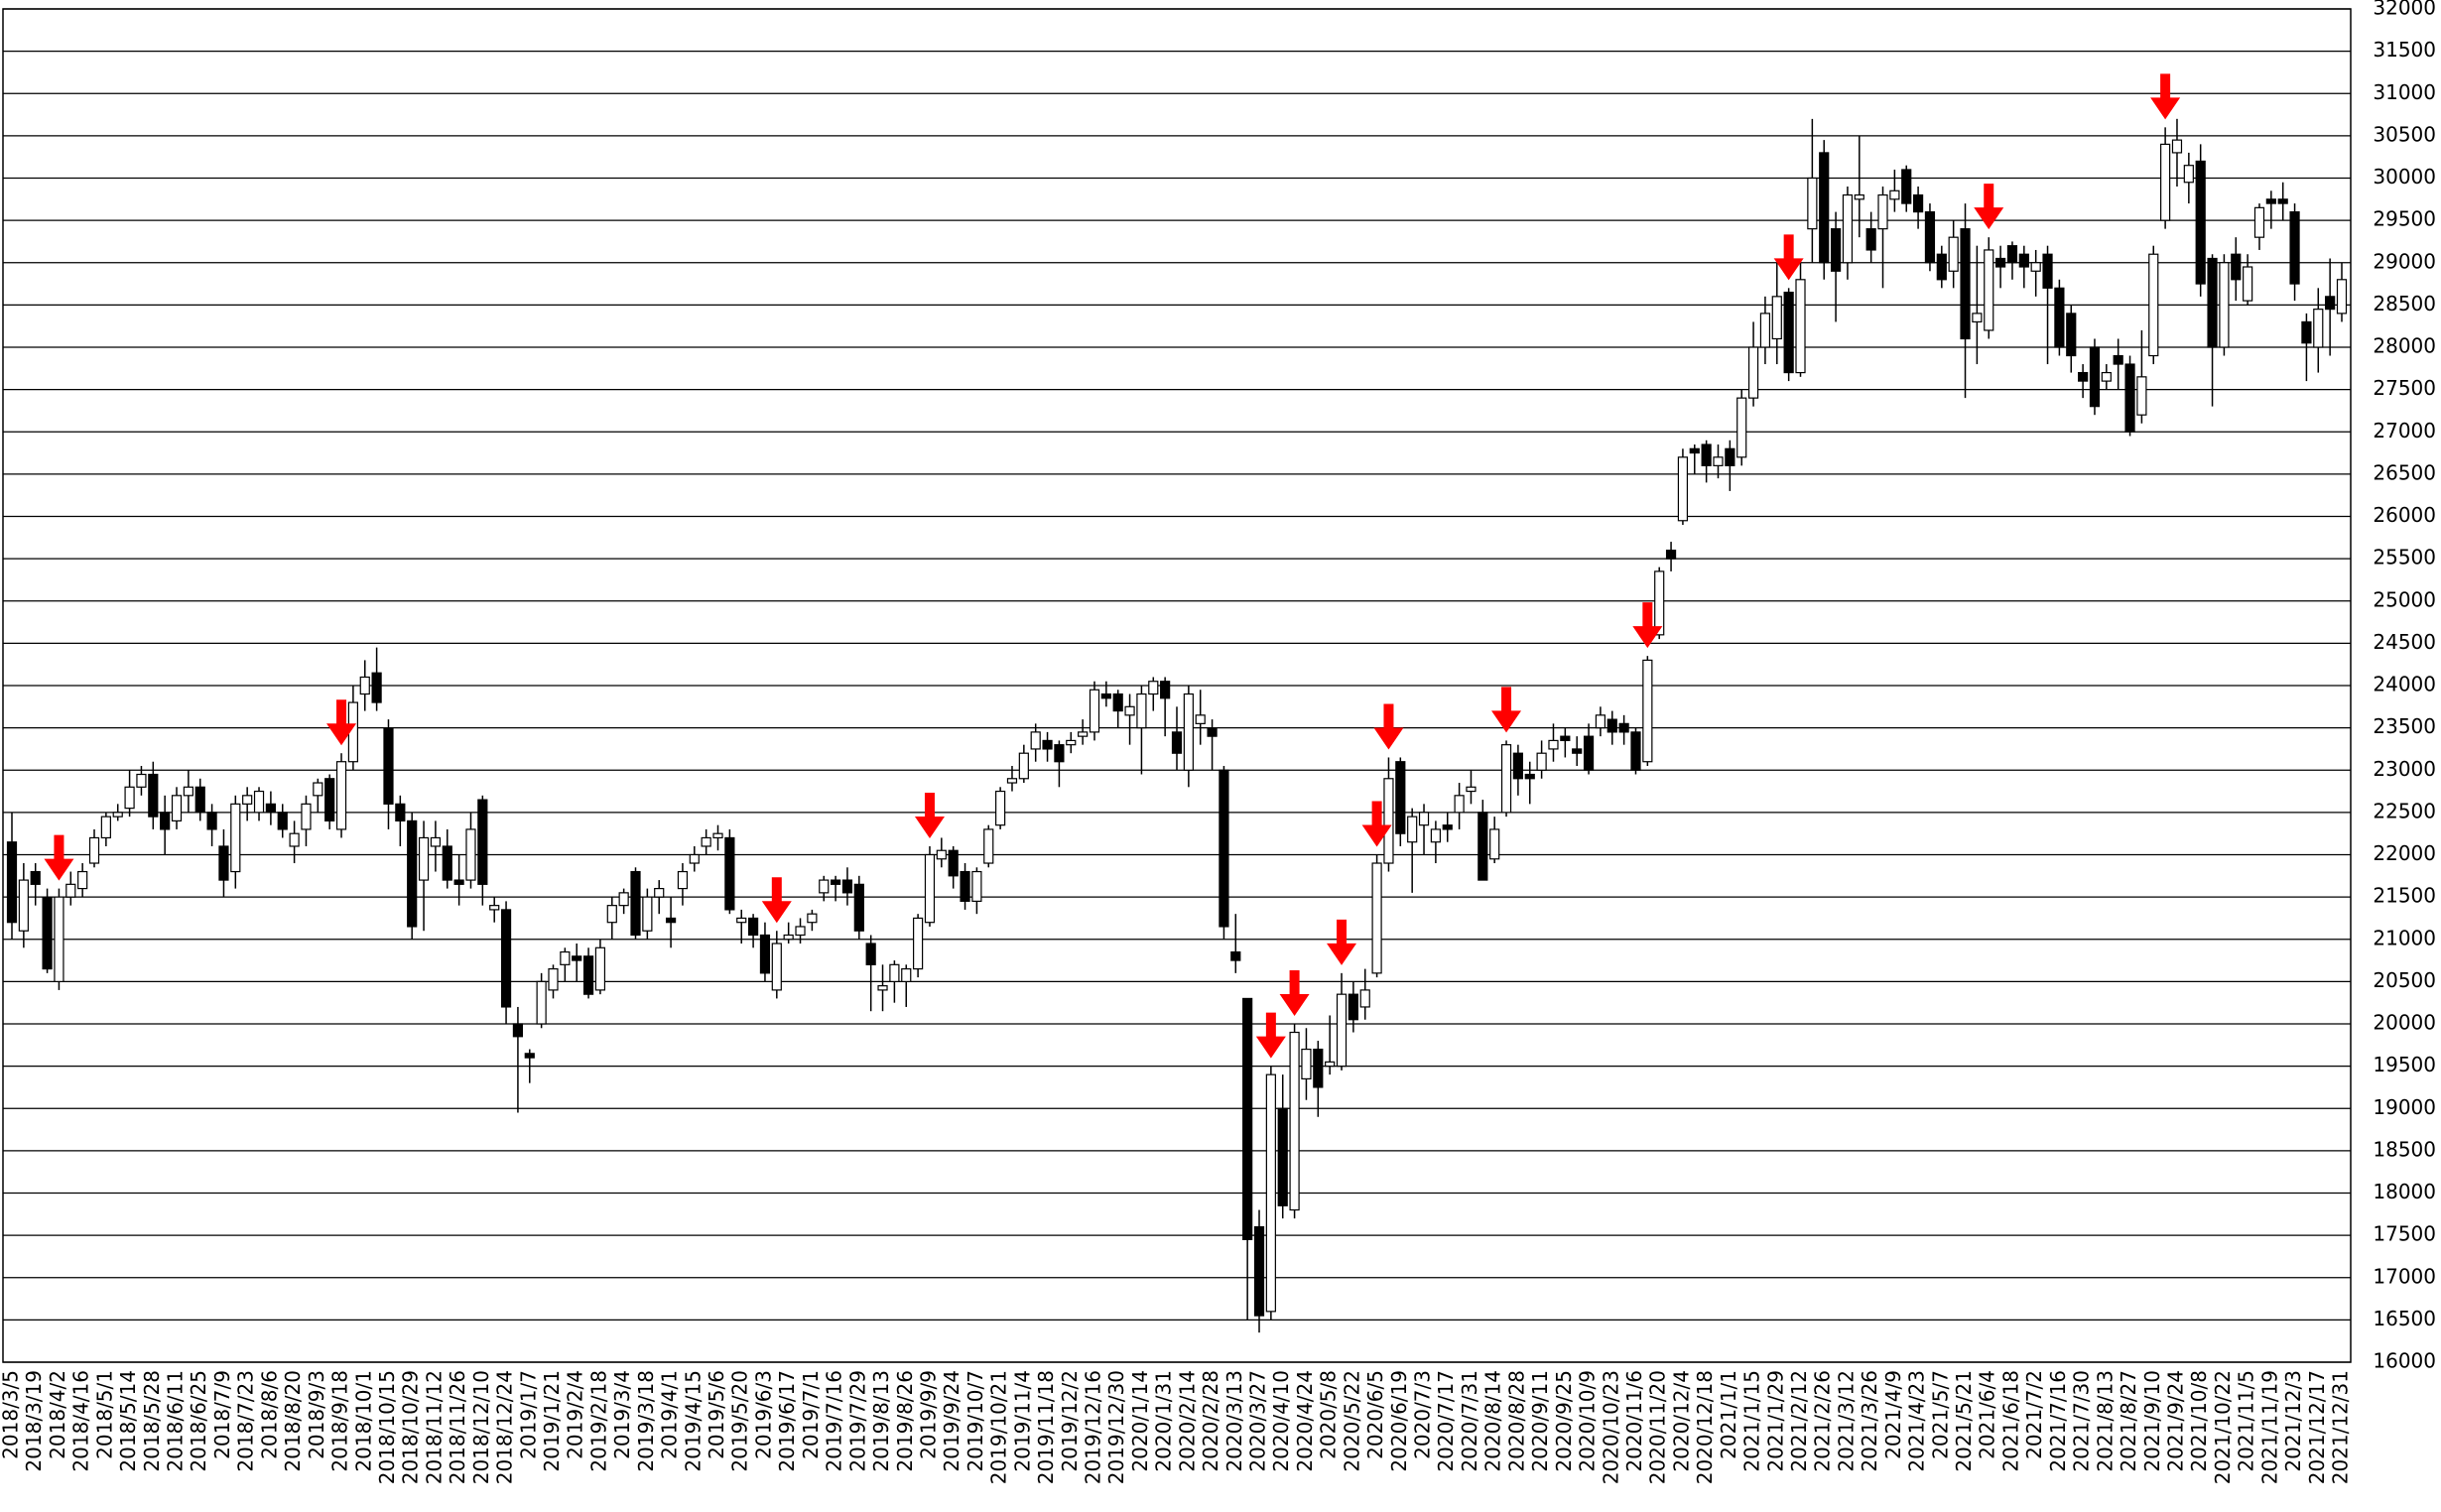  Describe the element at coordinates (622, 1414) in the screenshot. I see `x-tick-label: 2019/3/4` at that location.